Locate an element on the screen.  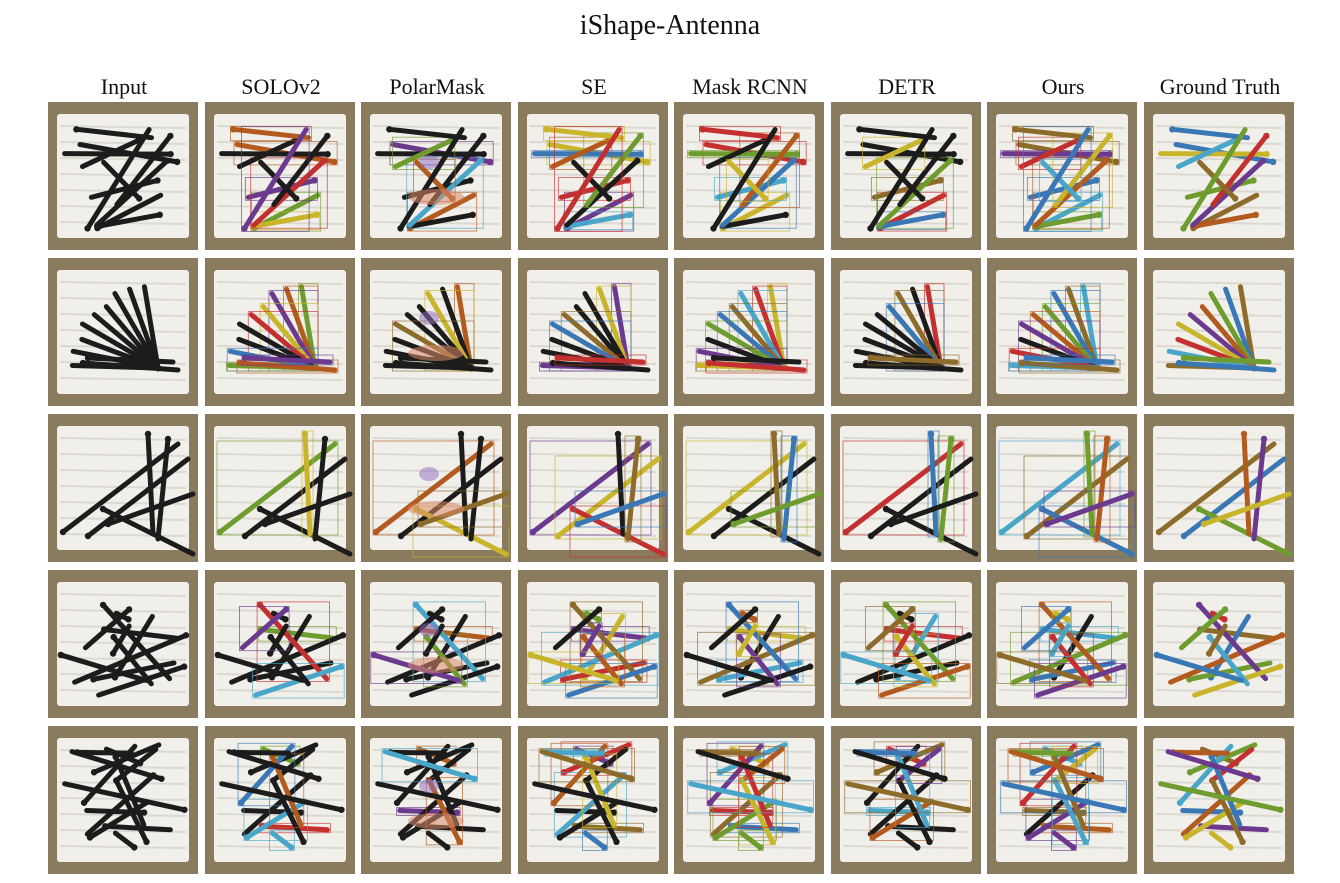
column-header-detr: DETR is located at coordinates (907, 86).